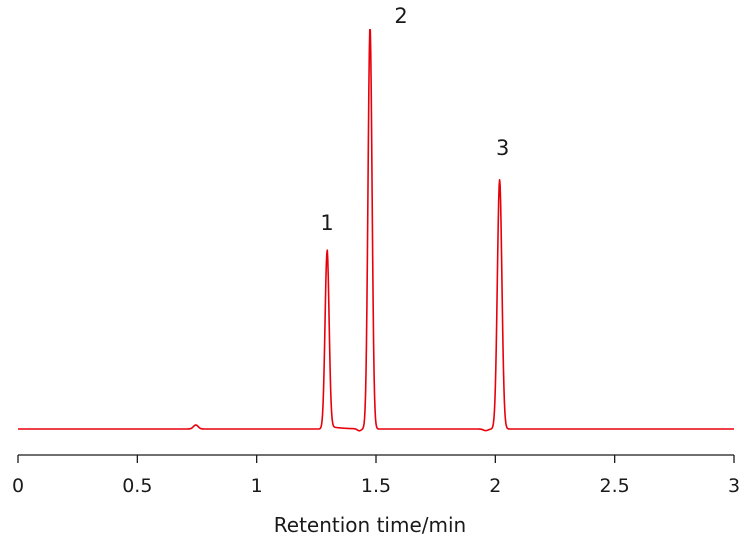  I want to click on x-axis-title: Retention time/min, so click(370, 525).